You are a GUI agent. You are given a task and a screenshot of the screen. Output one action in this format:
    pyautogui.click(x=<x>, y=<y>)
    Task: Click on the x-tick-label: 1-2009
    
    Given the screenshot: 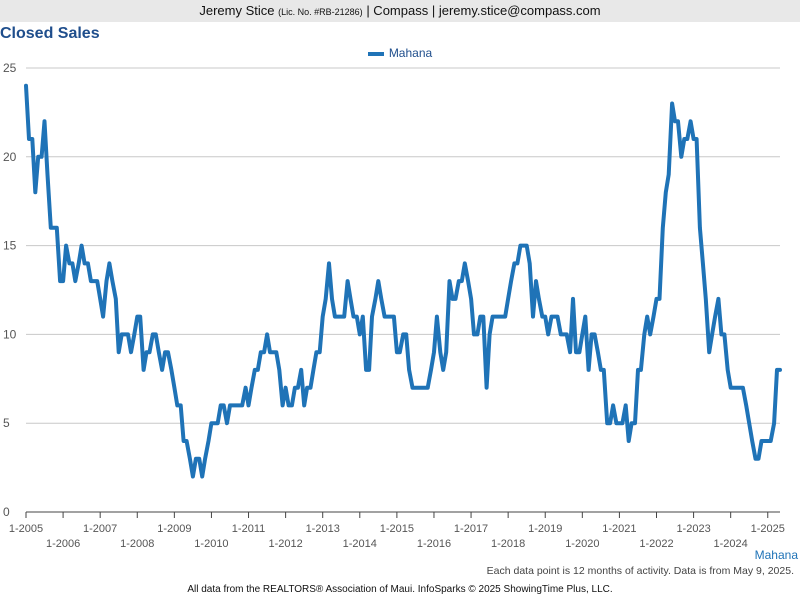 What is the action you would take?
    pyautogui.click(x=174, y=529)
    